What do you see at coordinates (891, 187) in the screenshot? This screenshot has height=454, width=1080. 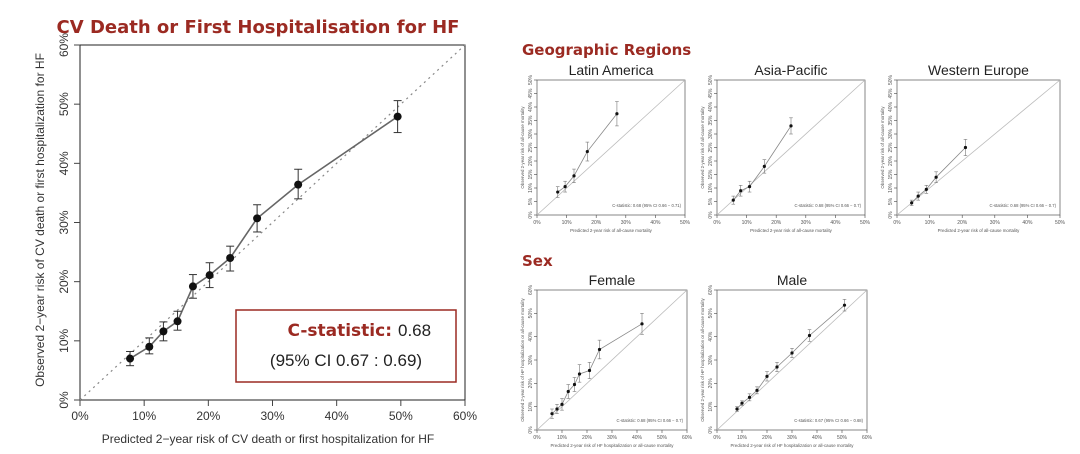 I see `western-y-tick-label: 10%` at bounding box center [891, 187].